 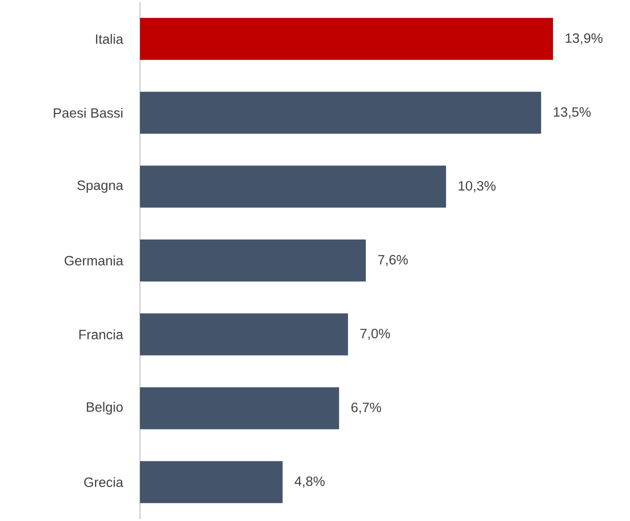 What do you see at coordinates (94, 261) in the screenshot?
I see `y-tick-label: Germania` at bounding box center [94, 261].